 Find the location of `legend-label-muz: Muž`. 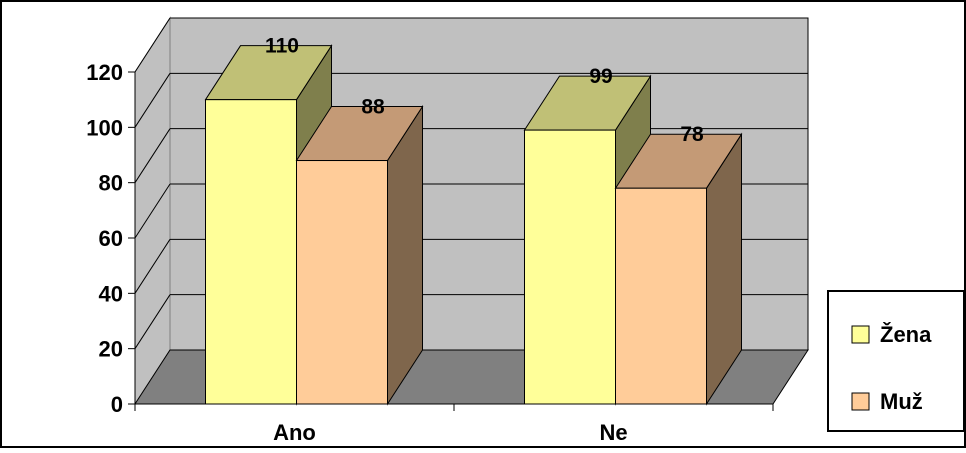

legend-label-muz: Muž is located at coordinates (901, 401).